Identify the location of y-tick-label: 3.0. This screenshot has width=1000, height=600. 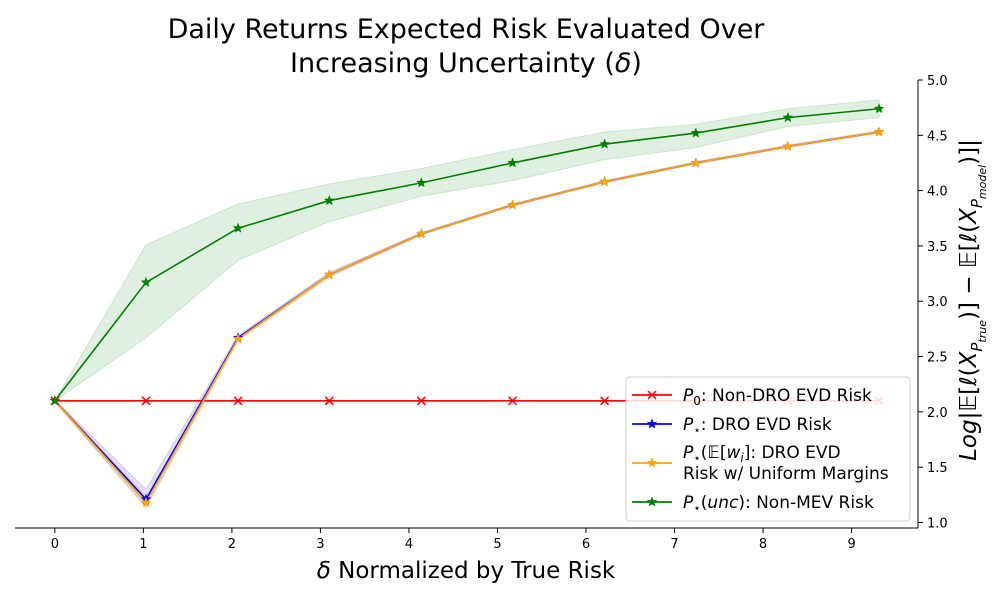
(937, 302).